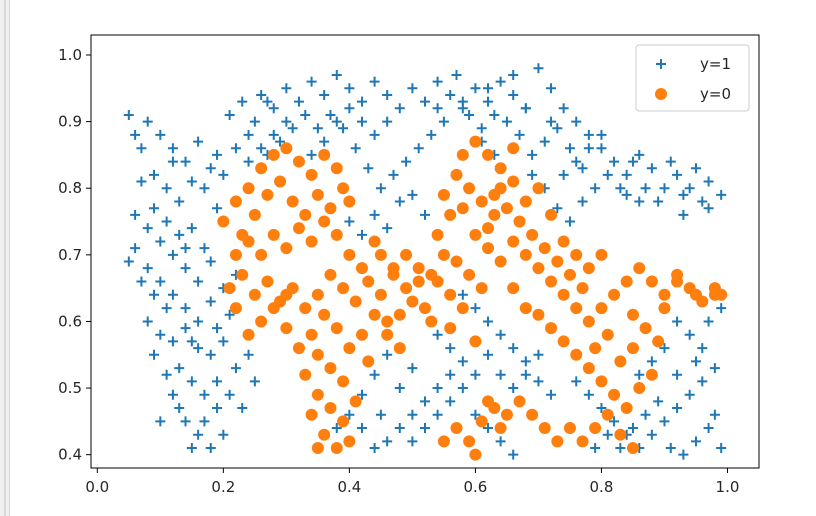  I want to click on window-left-edge, so click(5, 258).